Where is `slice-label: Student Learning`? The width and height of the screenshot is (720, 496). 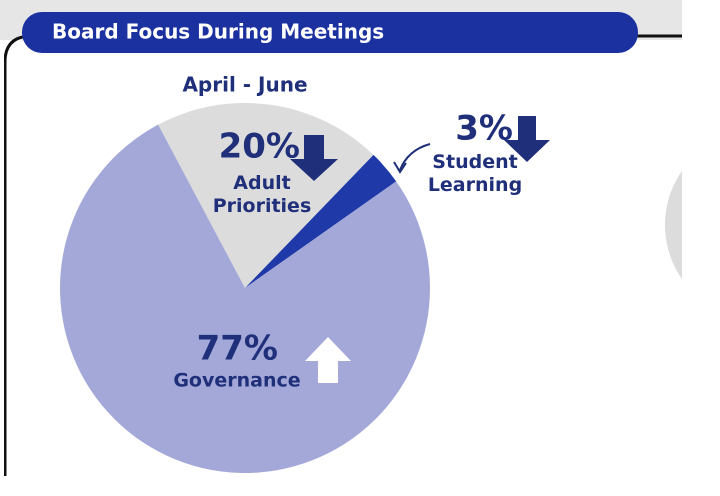 slice-label: Student Learning is located at coordinates (475, 173).